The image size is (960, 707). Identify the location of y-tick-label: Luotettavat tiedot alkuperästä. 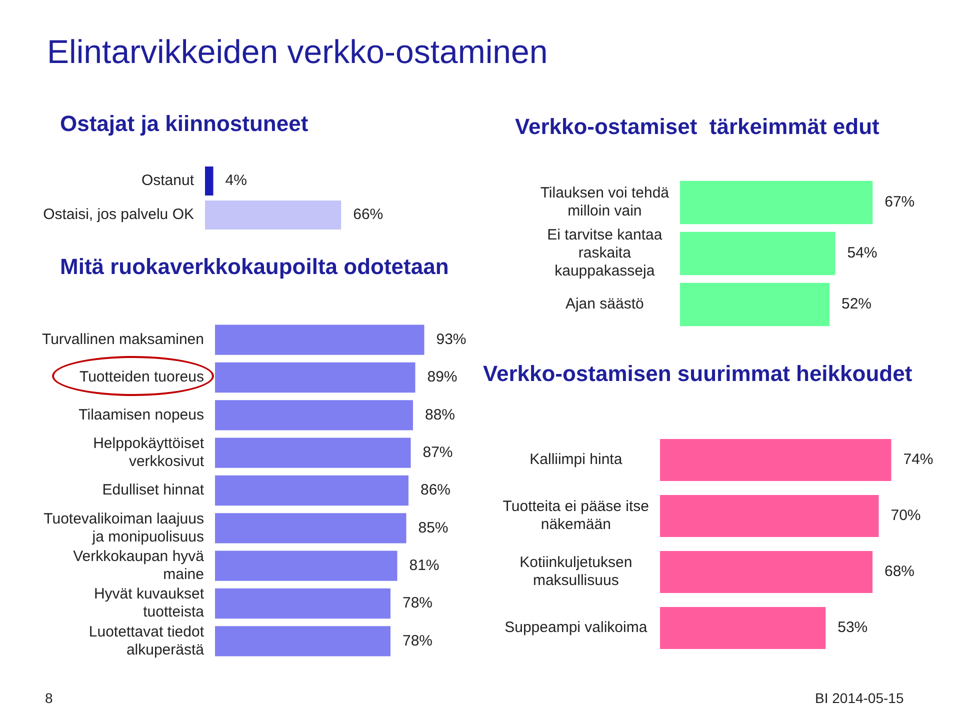
(146, 640).